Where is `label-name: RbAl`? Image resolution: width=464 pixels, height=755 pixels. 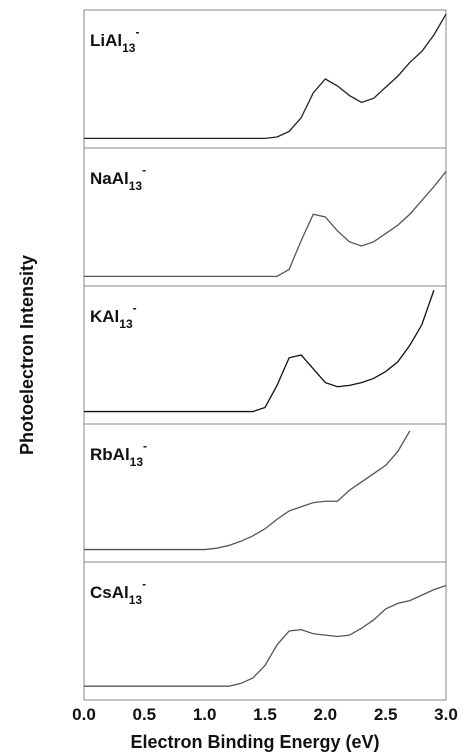 label-name: RbAl is located at coordinates (110, 454).